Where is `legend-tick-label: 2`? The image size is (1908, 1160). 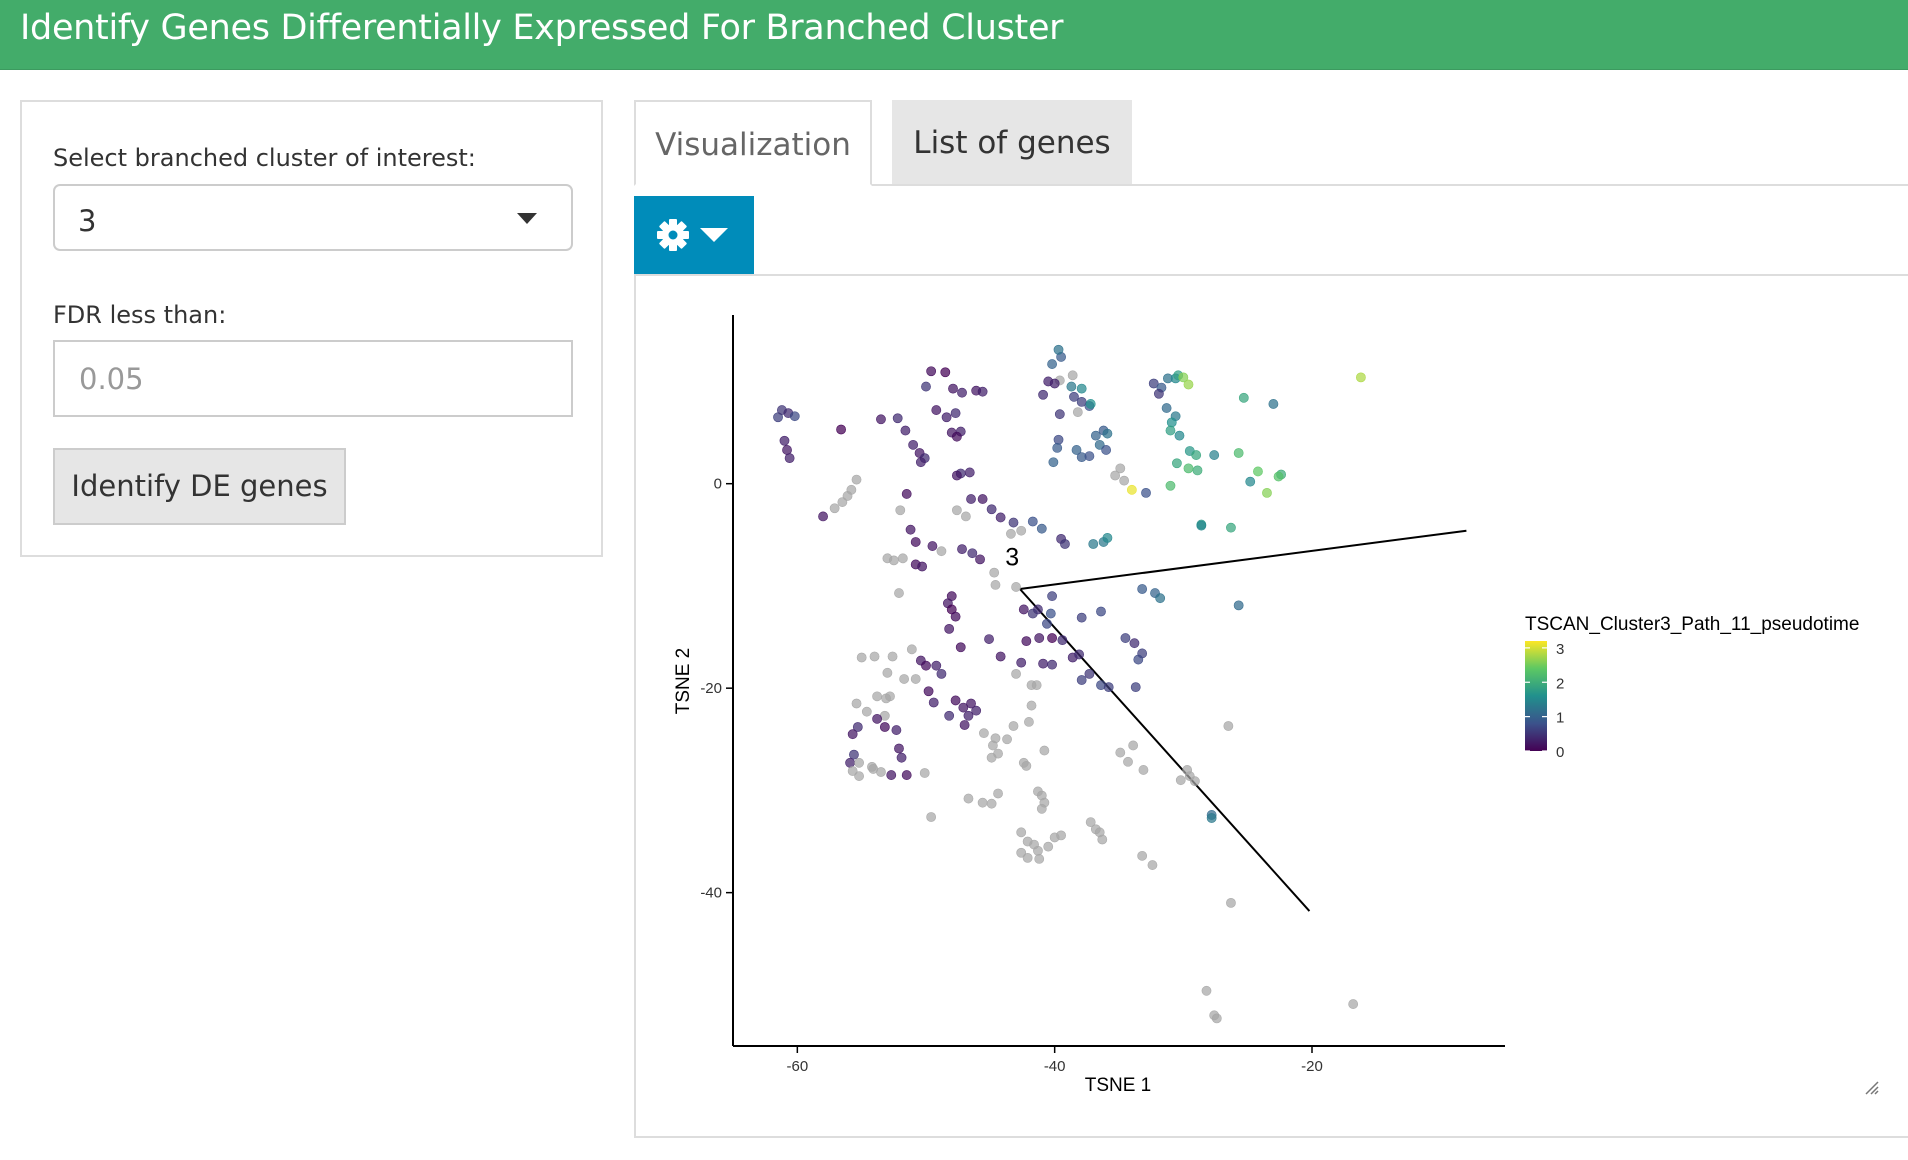 legend-tick-label: 2 is located at coordinates (1560, 683).